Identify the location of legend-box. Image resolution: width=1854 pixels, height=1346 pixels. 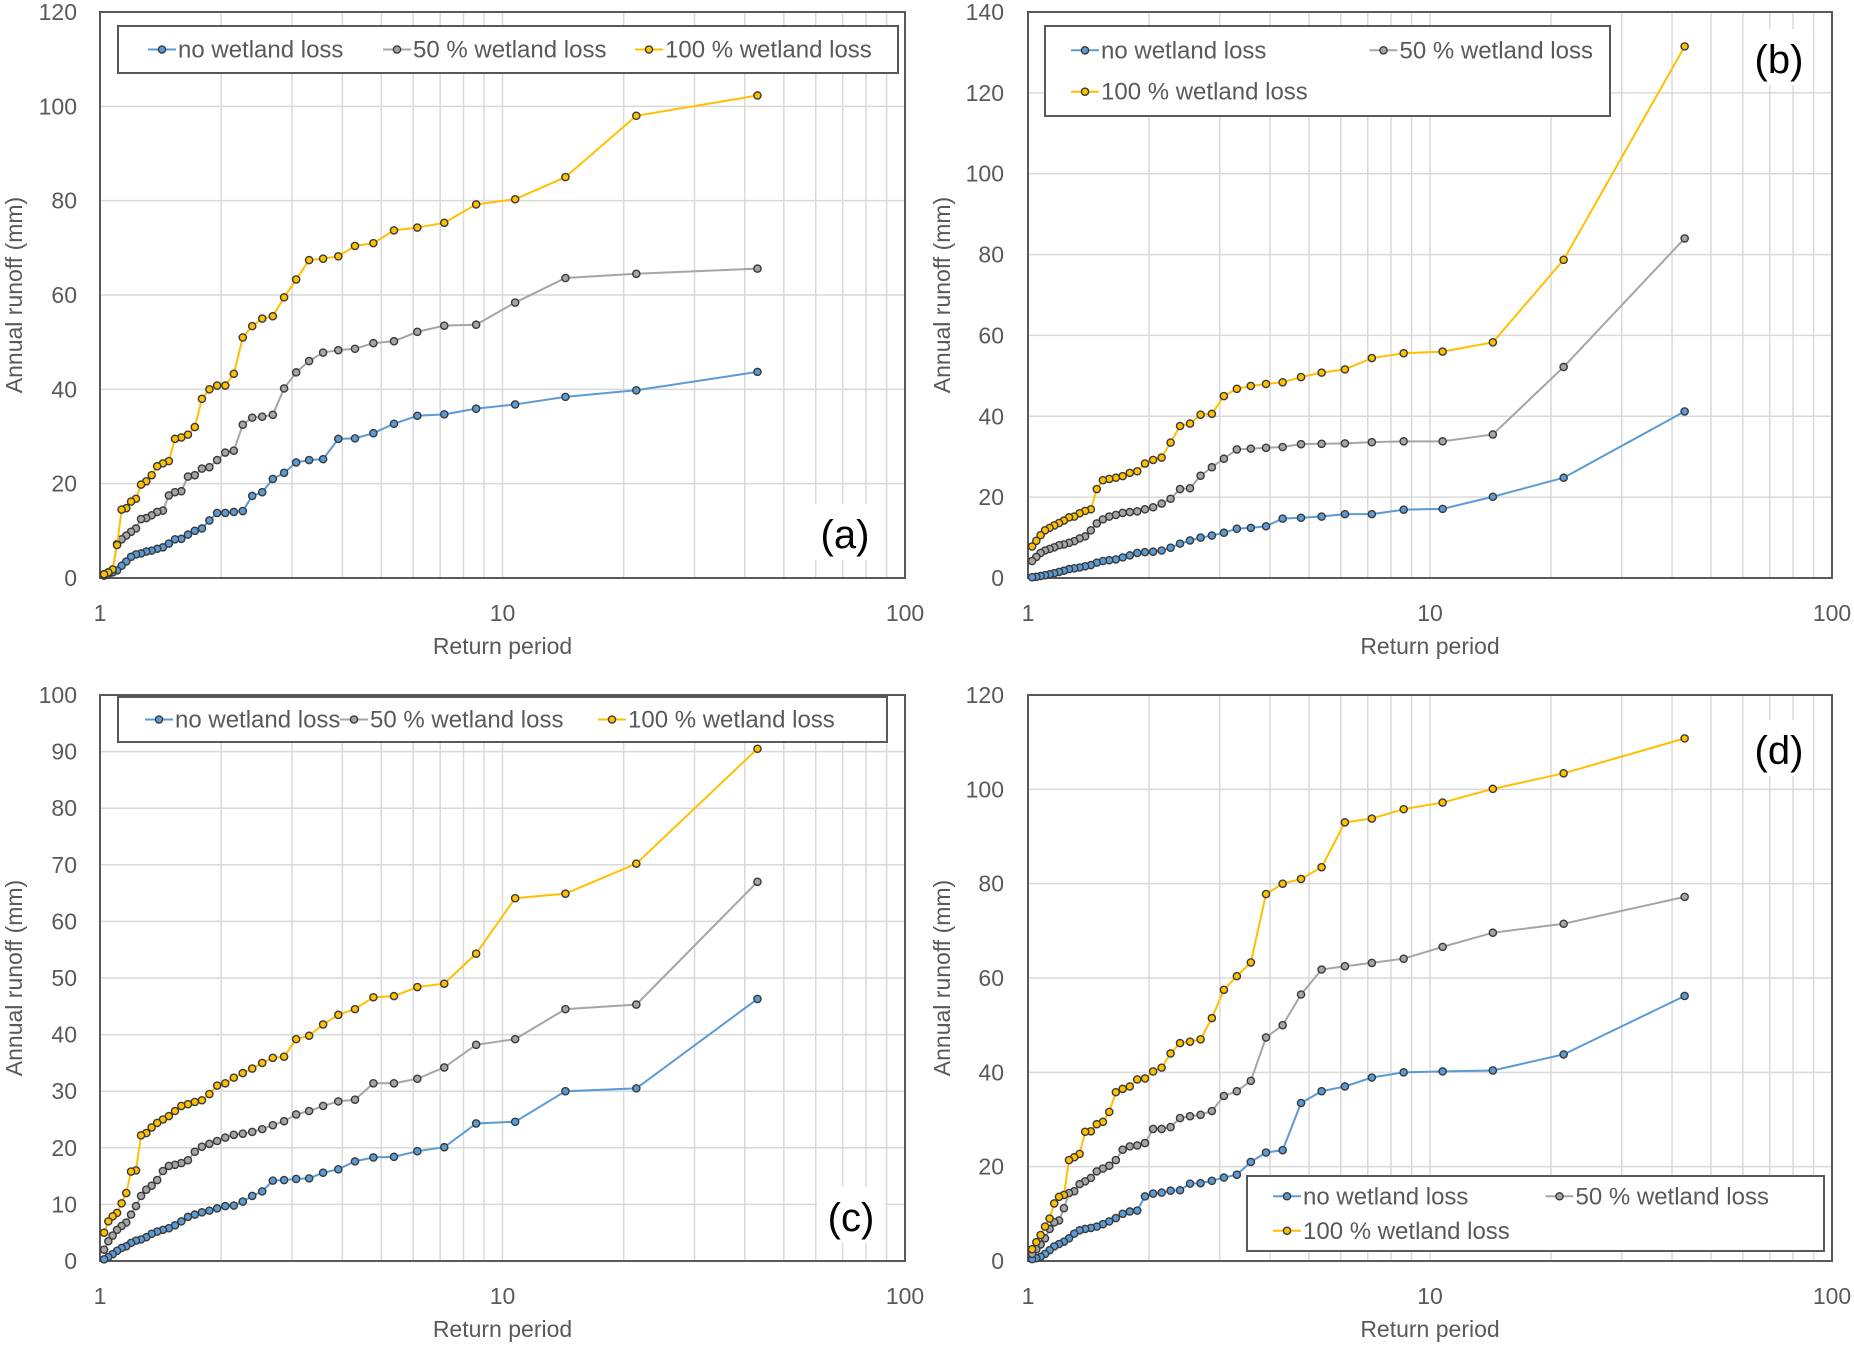
(1327, 71).